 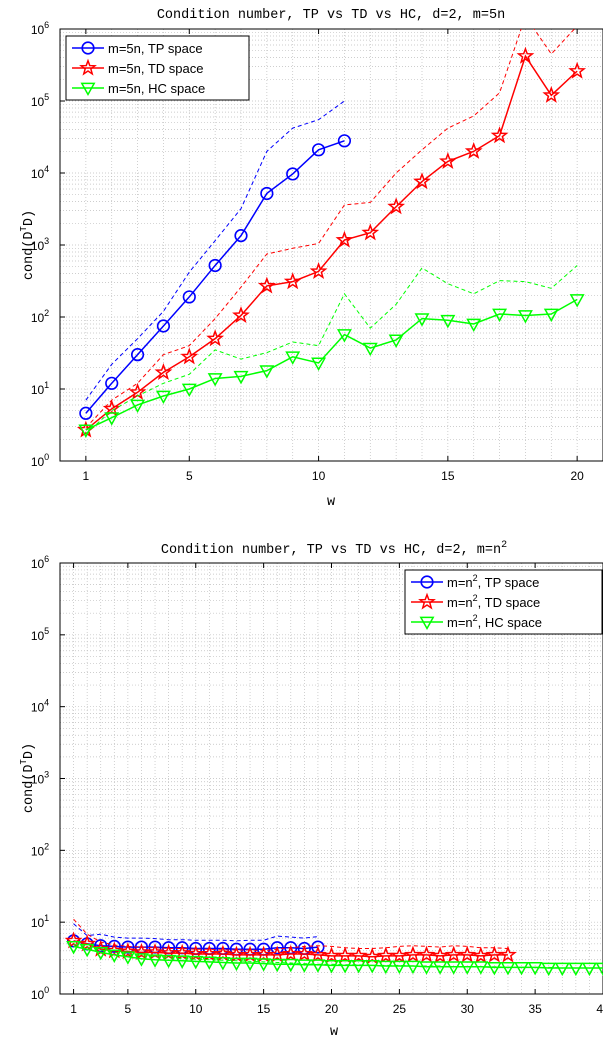 What do you see at coordinates (189, 476) in the screenshot?
I see `x-tick-label: 5` at bounding box center [189, 476].